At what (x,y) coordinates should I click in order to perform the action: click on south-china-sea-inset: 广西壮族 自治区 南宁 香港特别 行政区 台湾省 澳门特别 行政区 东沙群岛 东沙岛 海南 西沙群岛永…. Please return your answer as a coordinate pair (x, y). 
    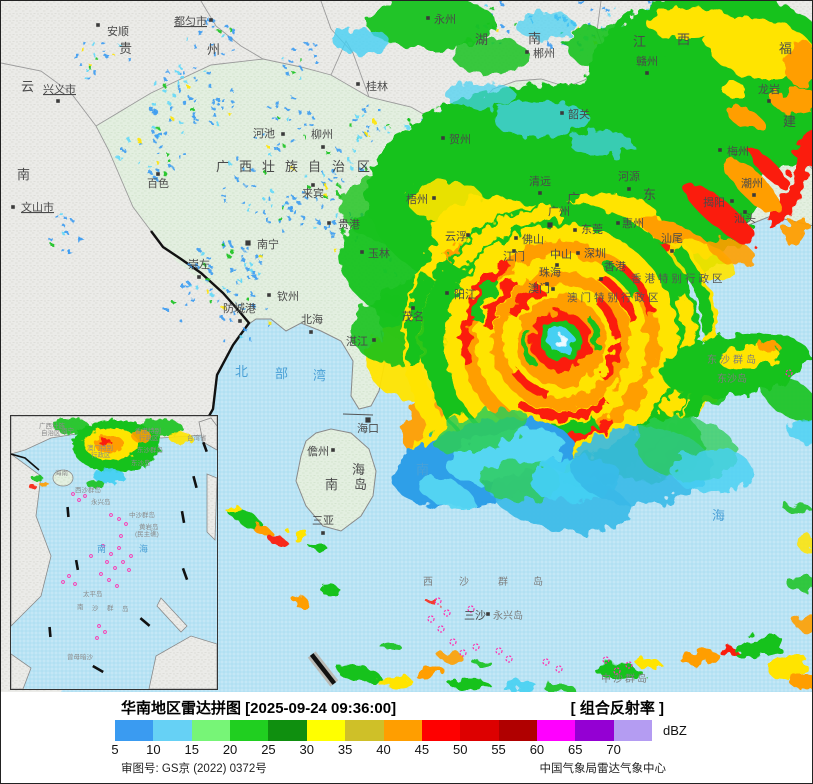
    Looking at the image, I should click on (114, 552).